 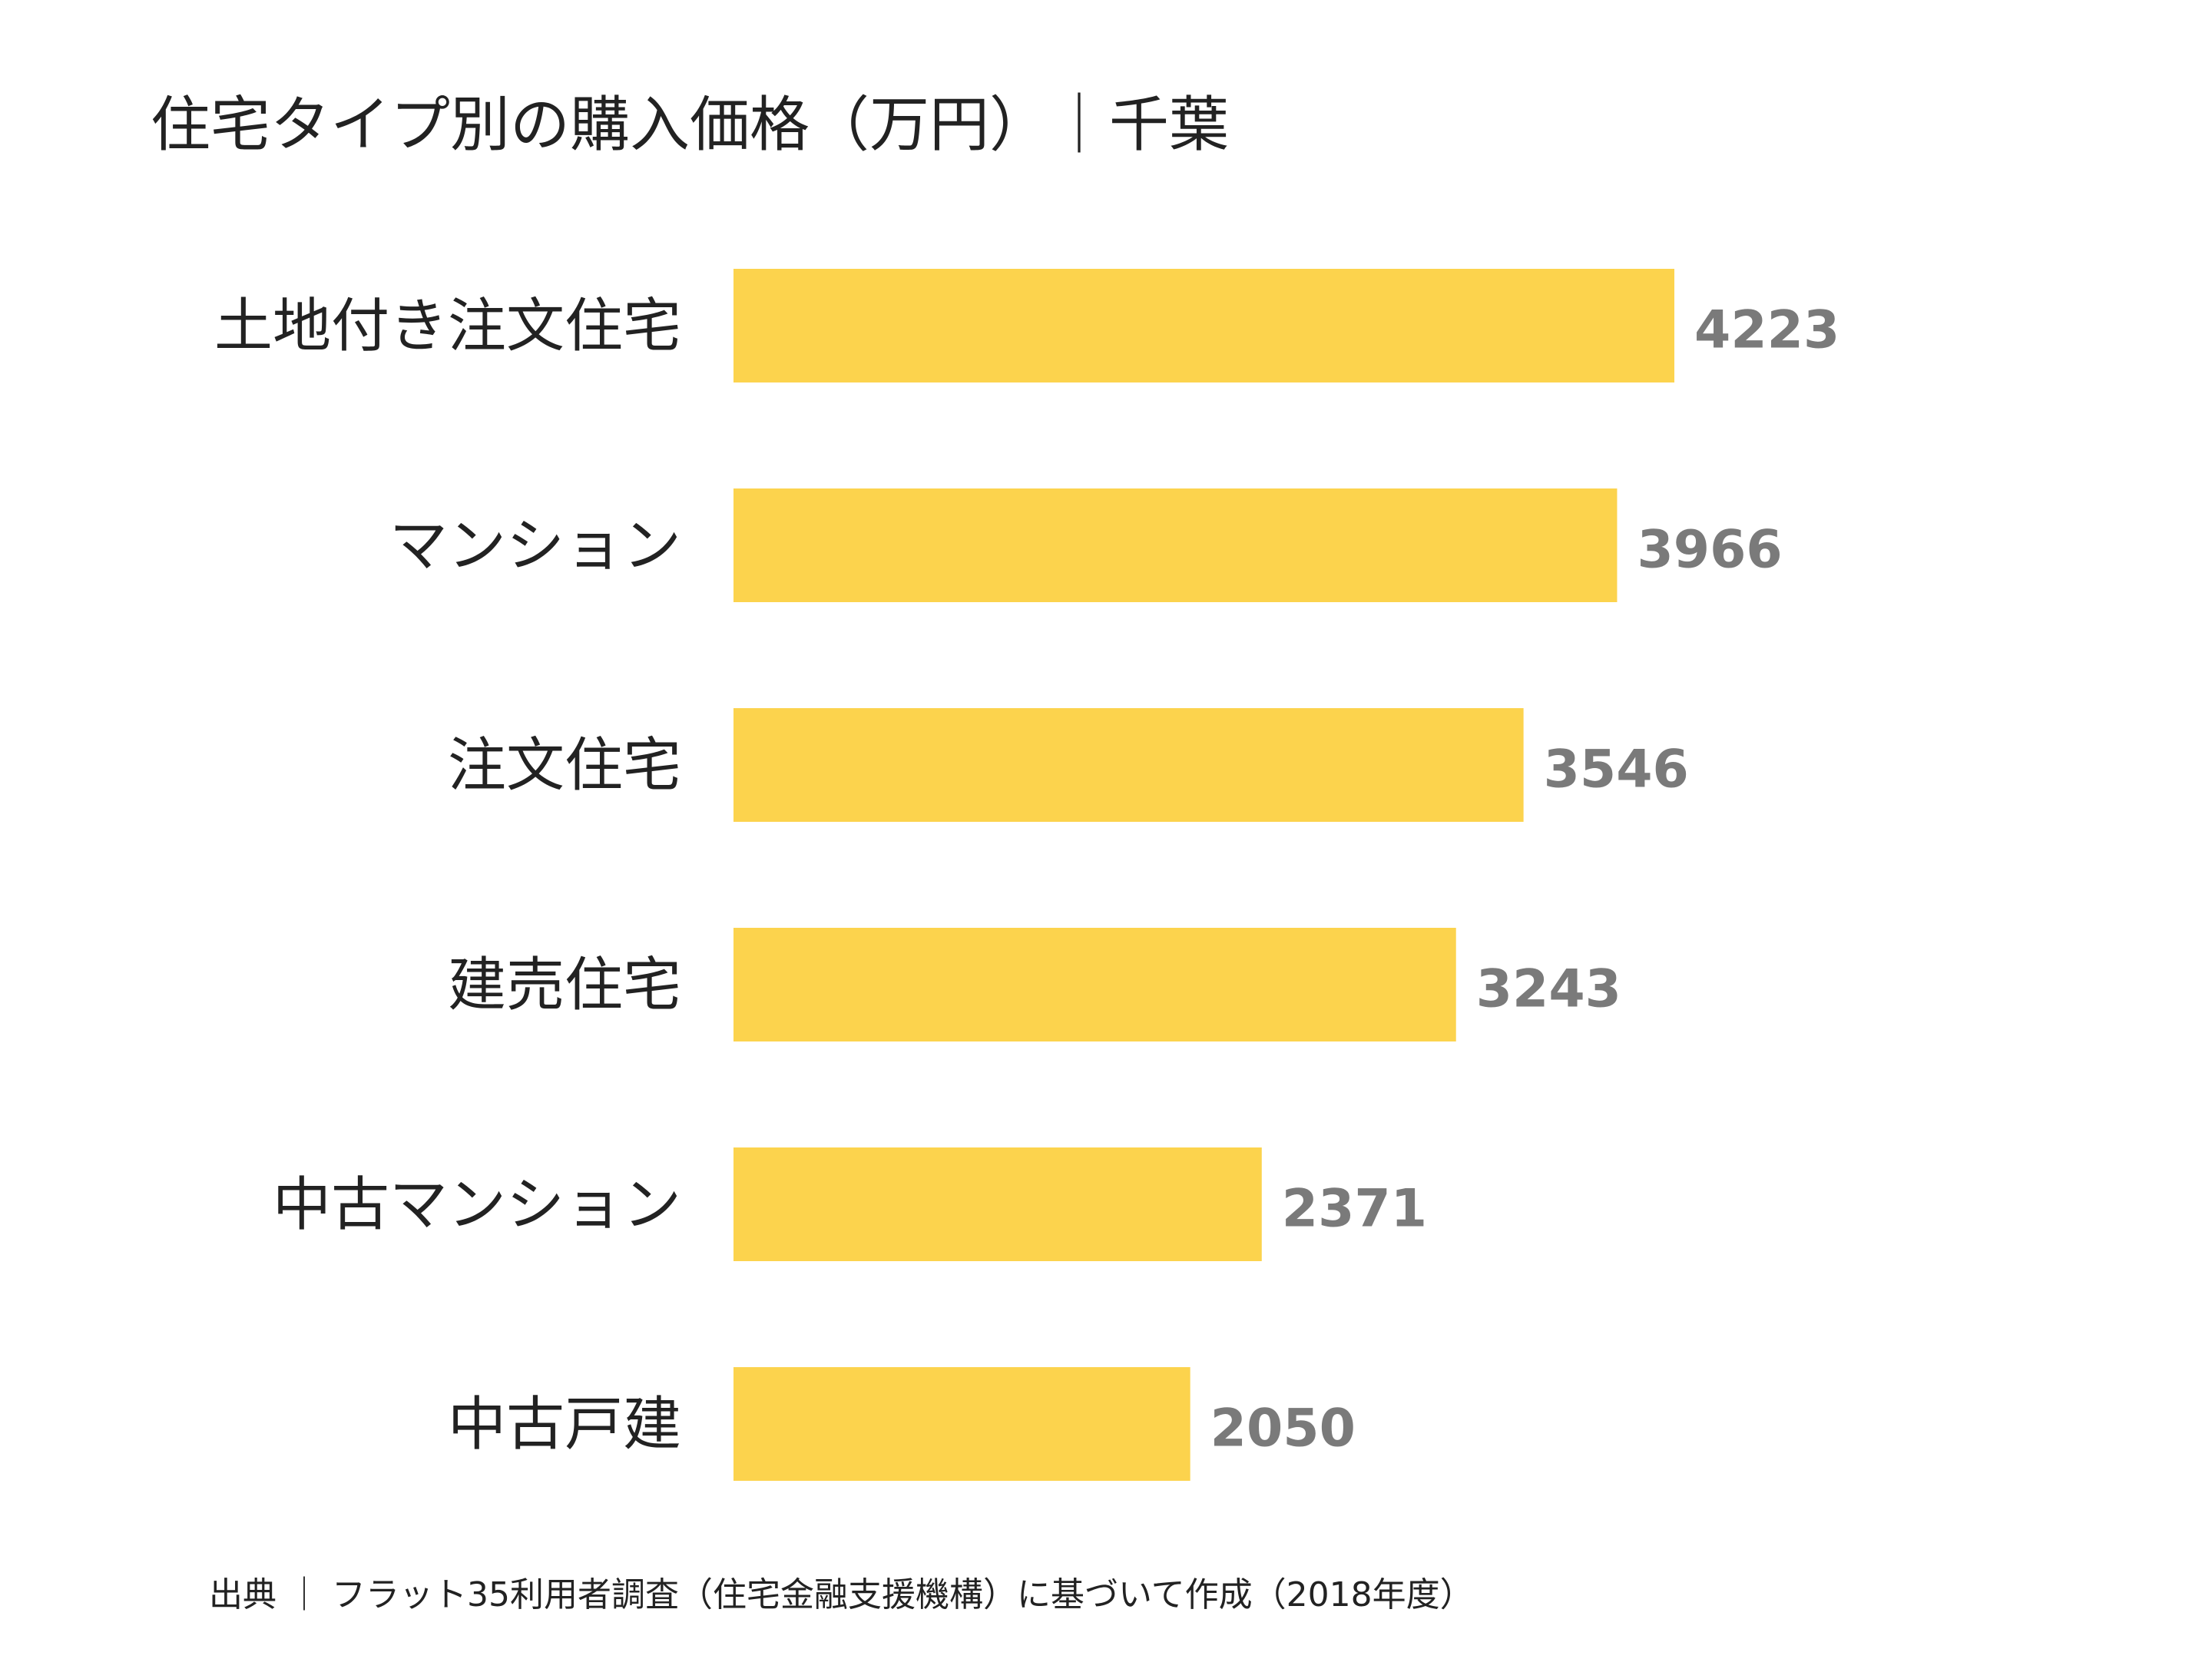 What do you see at coordinates (447, 326) in the screenshot?
I see `category-label: 土地付き注文住宅` at bounding box center [447, 326].